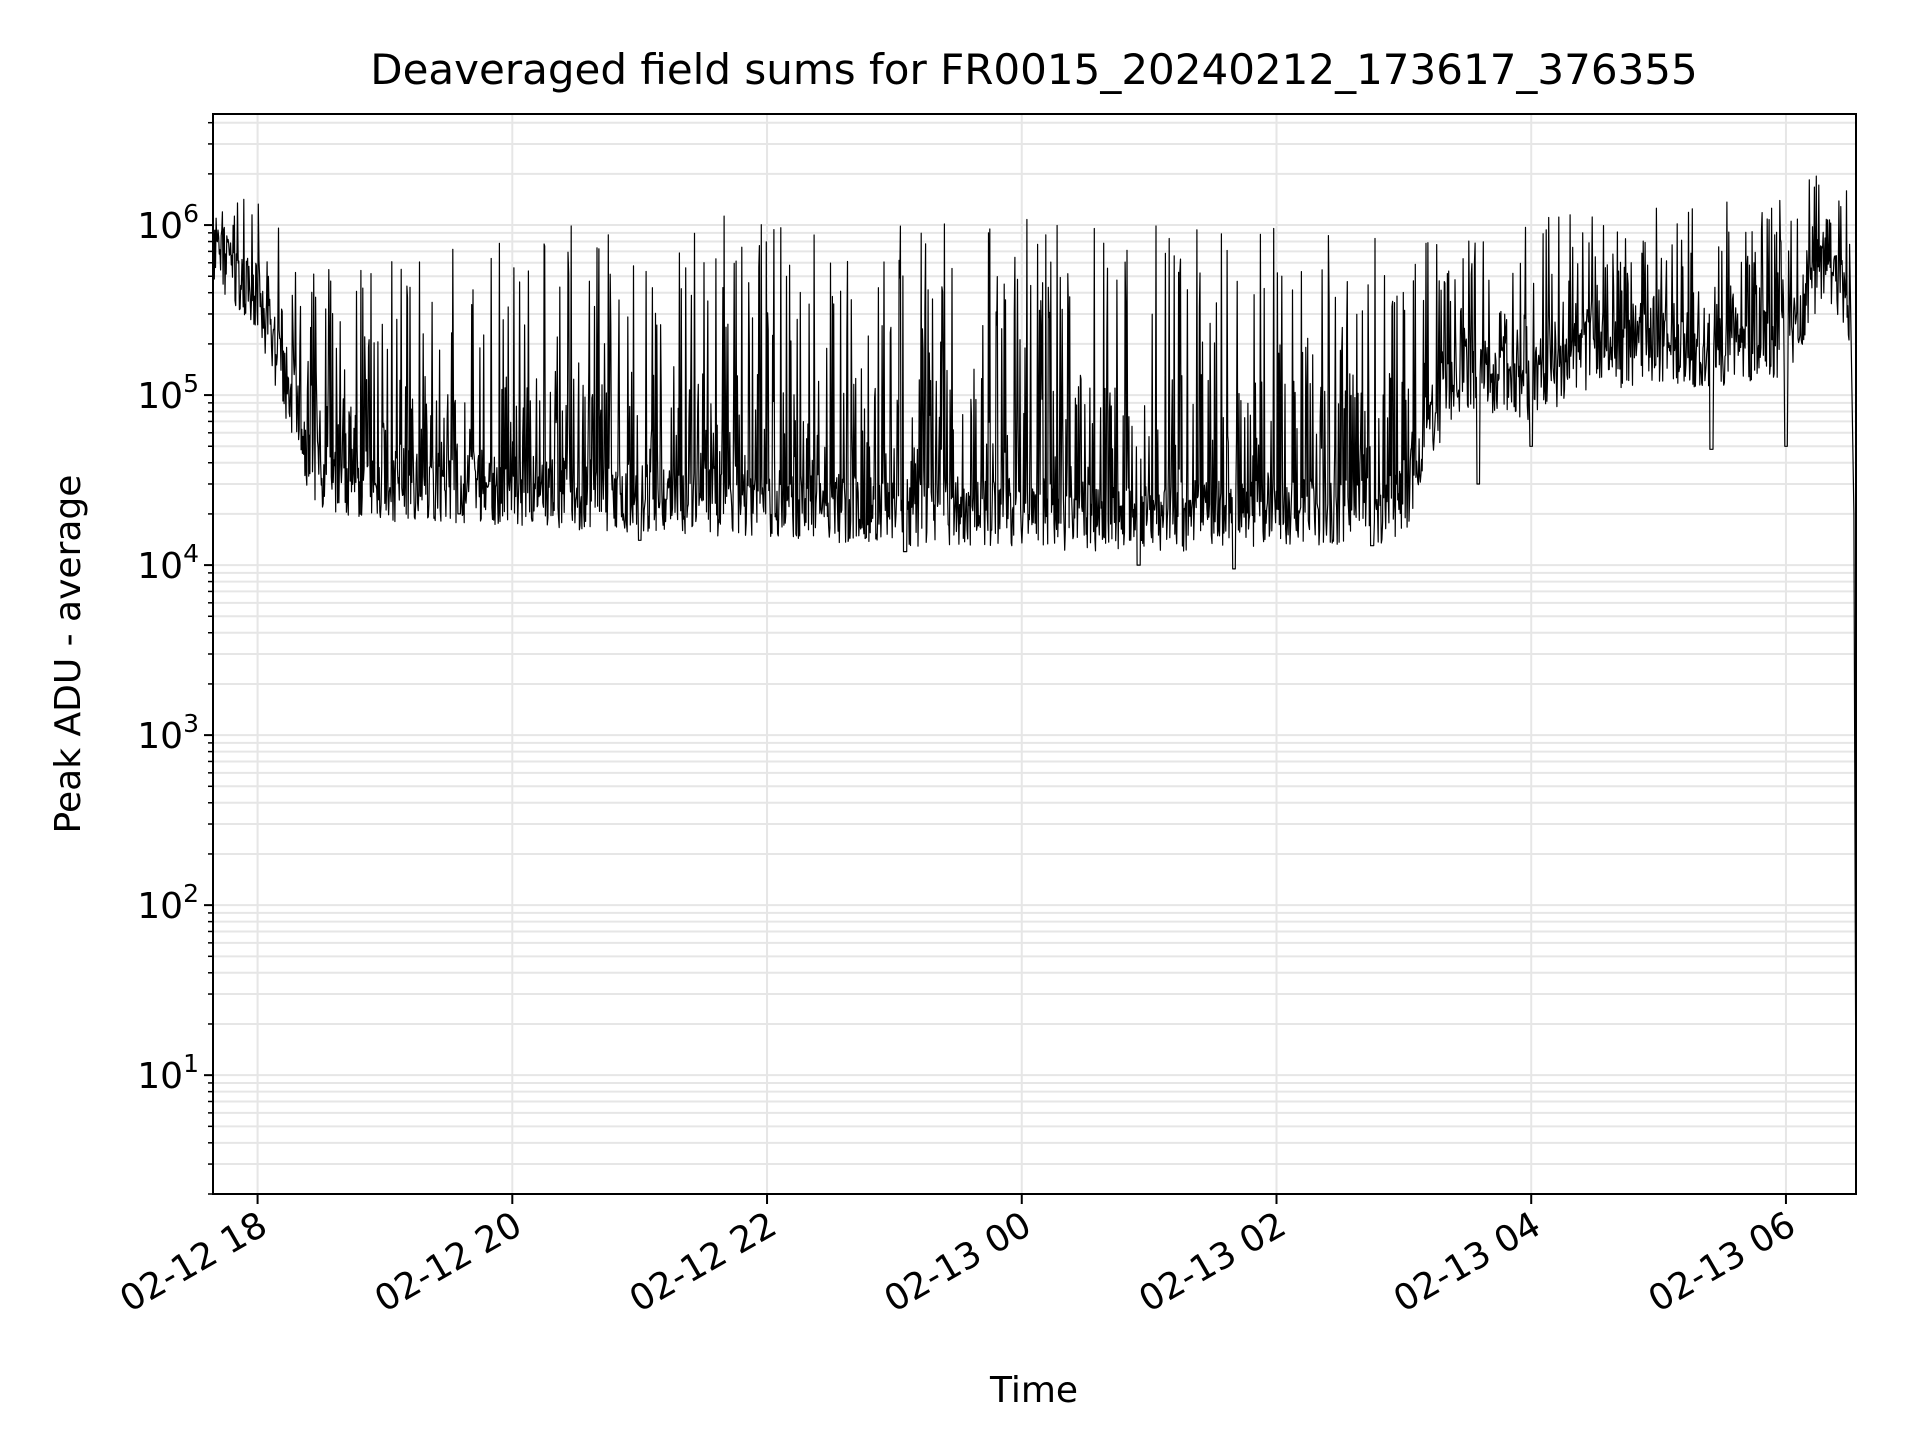  I want to click on y-tick-label: 10², so click(168, 903).